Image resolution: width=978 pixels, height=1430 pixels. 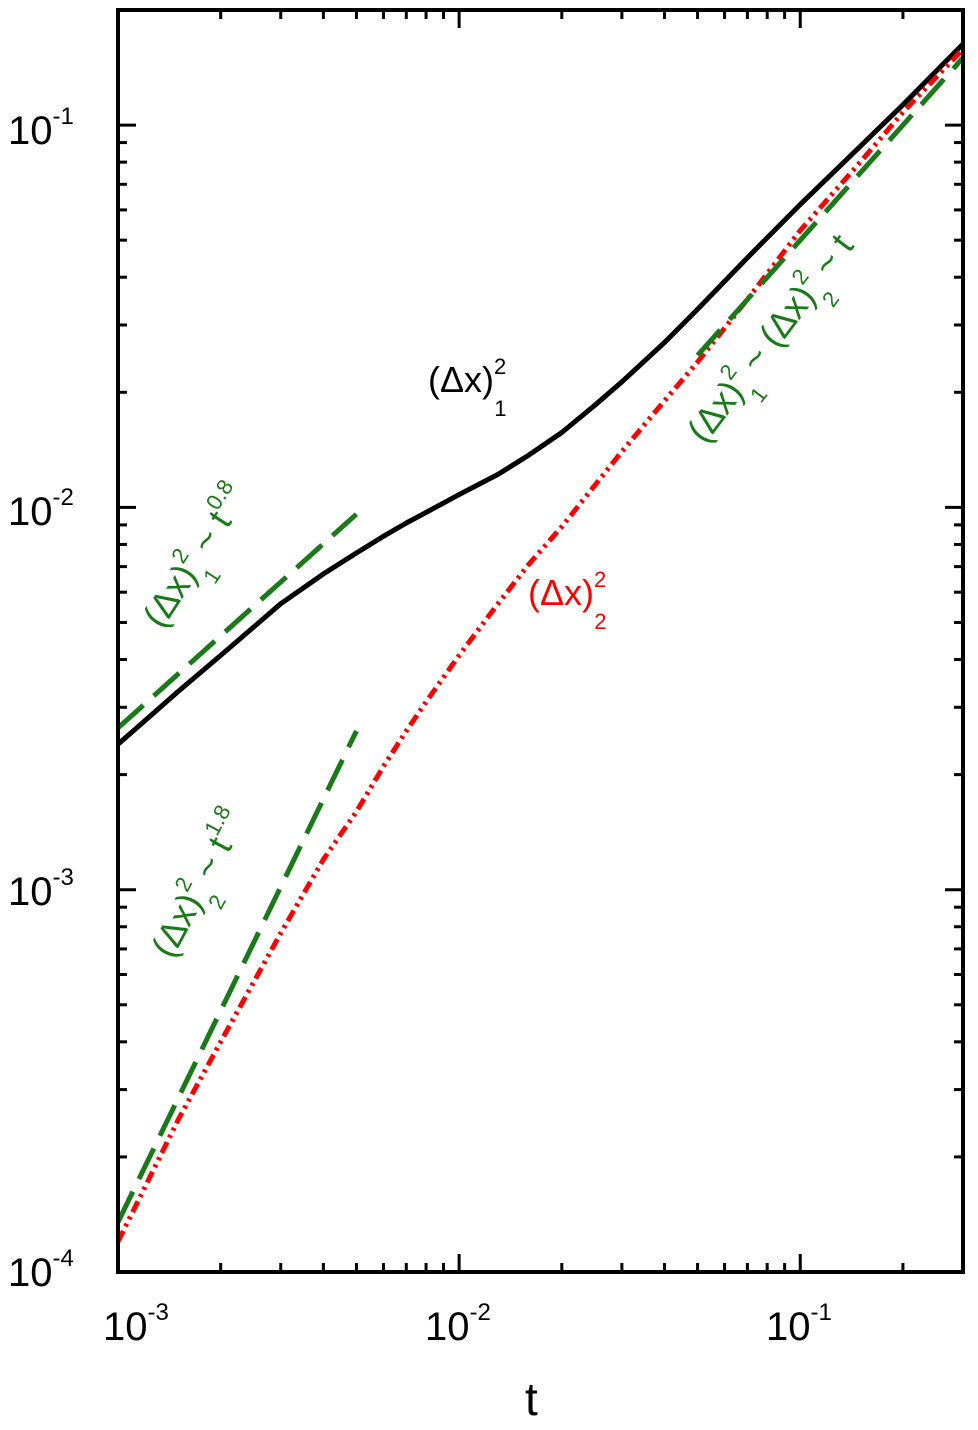 I want to click on fit-line-t08, so click(x=237, y=621).